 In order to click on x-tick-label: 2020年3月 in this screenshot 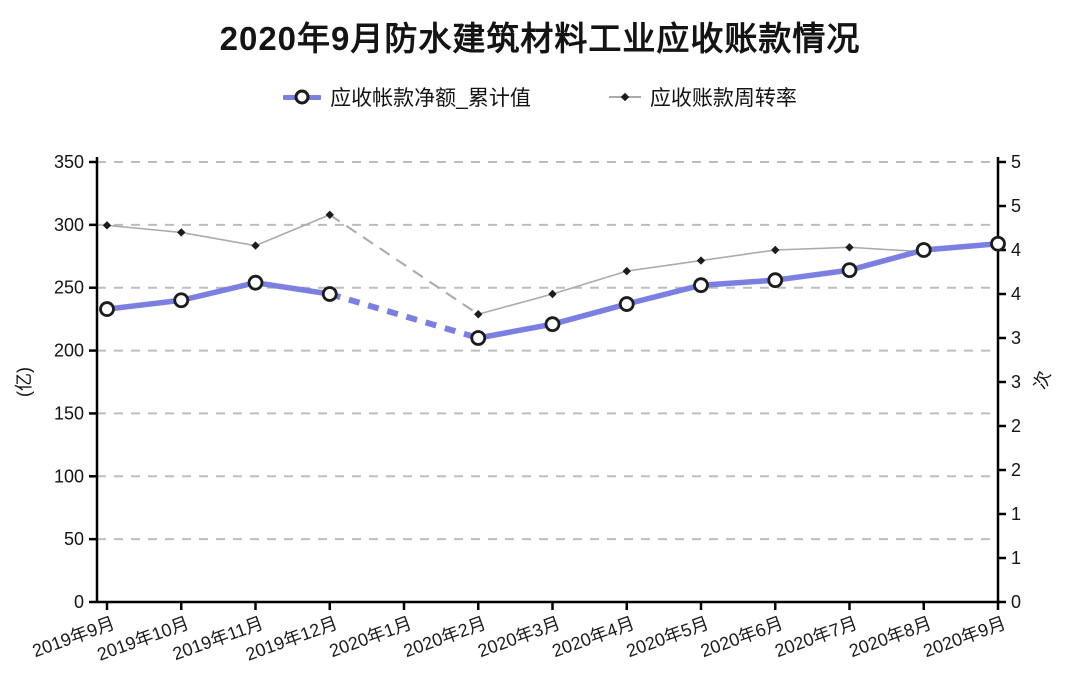, I will do `click(519, 637)`.